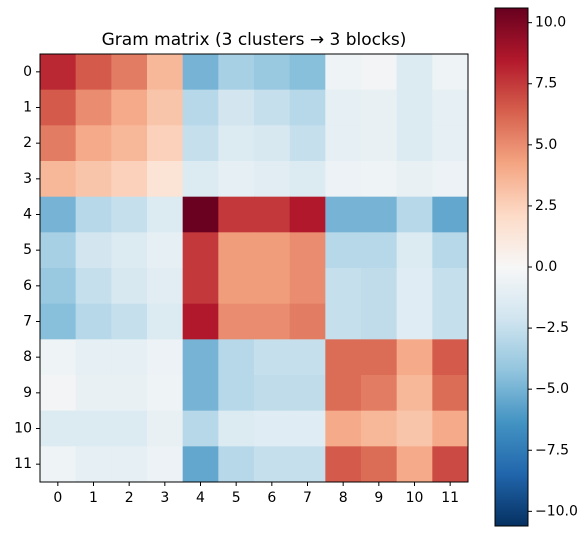 This screenshot has height=536, width=588. What do you see at coordinates (236, 498) in the screenshot?
I see `x-tick-label: 5` at bounding box center [236, 498].